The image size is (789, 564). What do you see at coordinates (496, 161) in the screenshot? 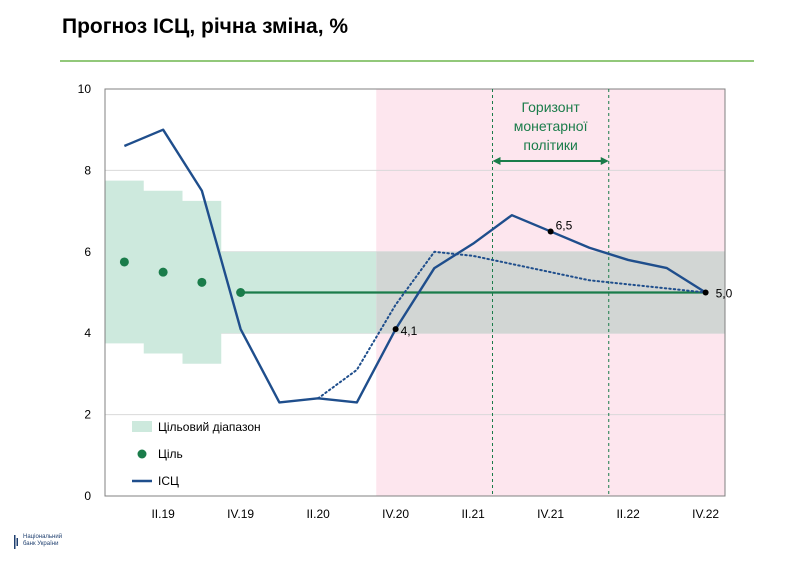
I see `policy-horizon-arrowhead-left` at bounding box center [496, 161].